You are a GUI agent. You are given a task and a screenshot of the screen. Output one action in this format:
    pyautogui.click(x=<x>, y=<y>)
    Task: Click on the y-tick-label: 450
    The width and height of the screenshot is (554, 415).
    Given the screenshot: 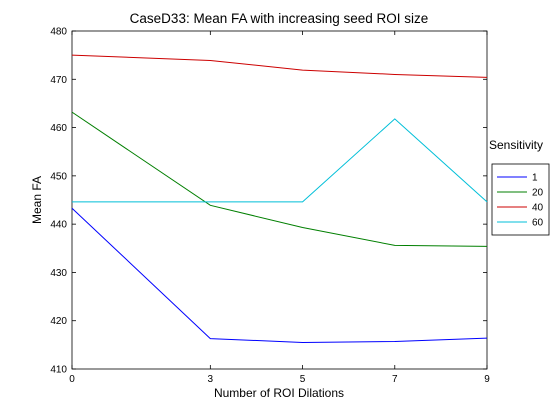 What is the action you would take?
    pyautogui.click(x=58, y=176)
    